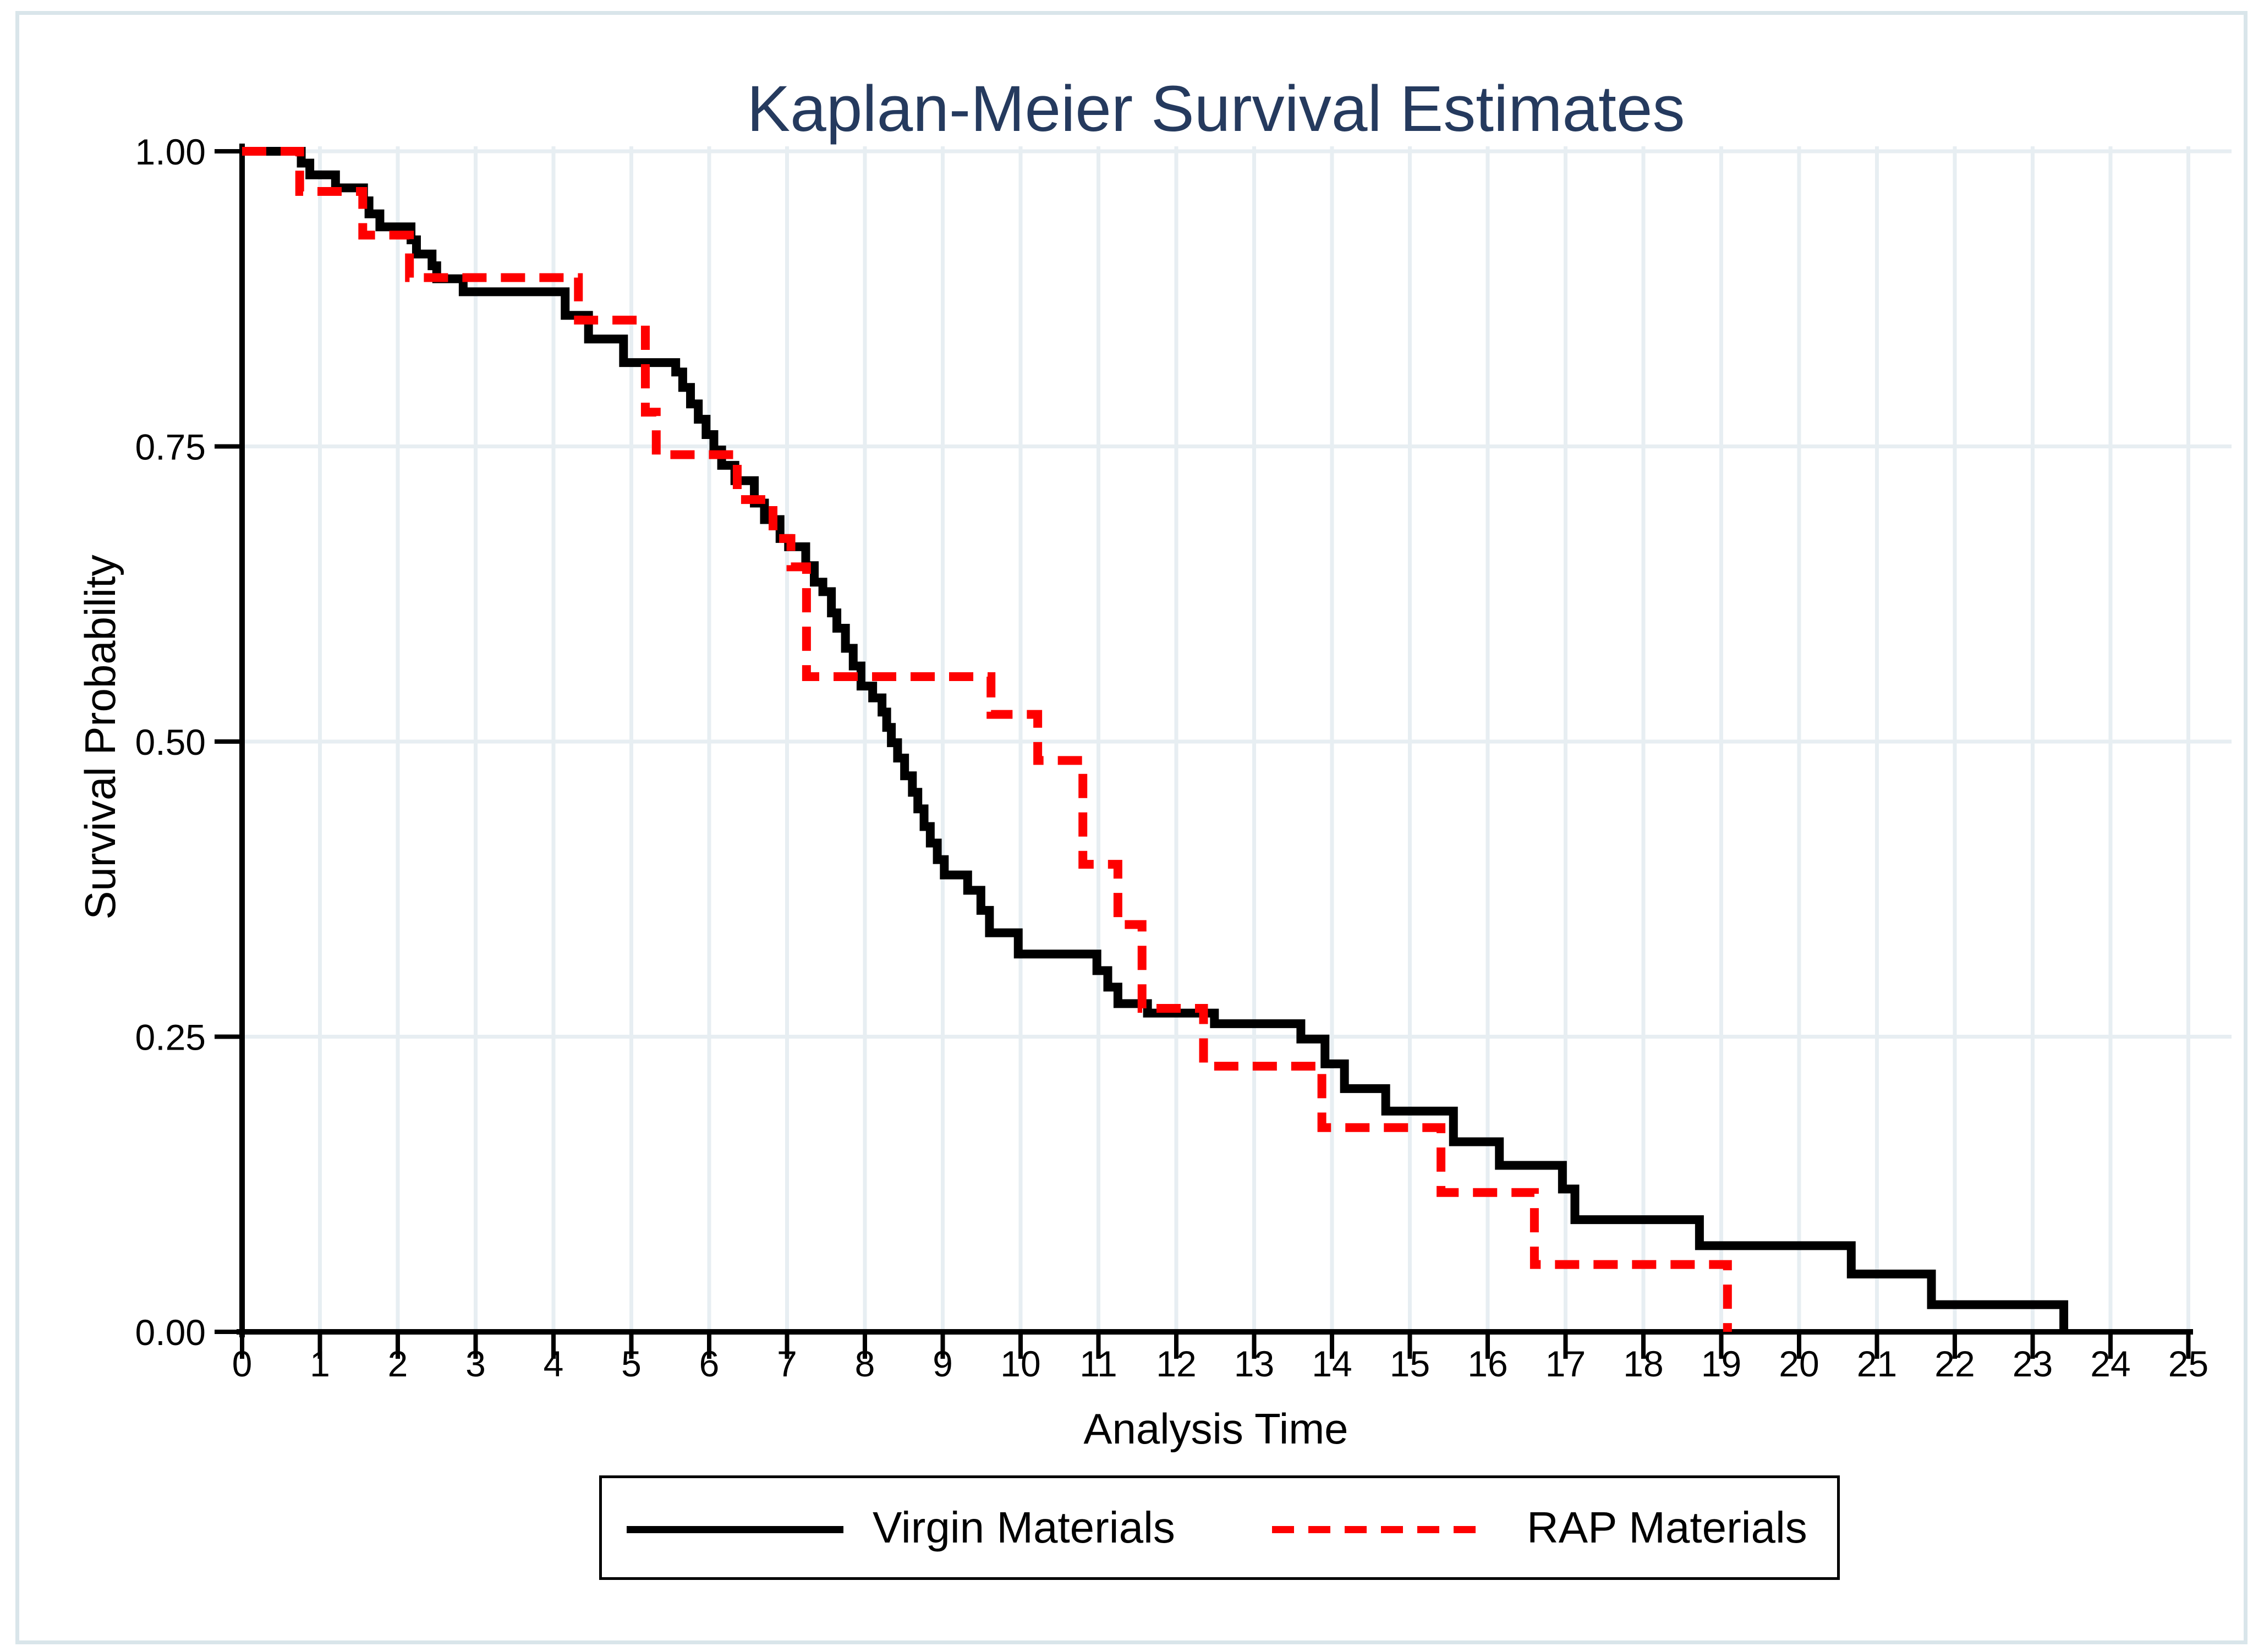  I want to click on x-tick-label-20: 20, so click(1799, 1363).